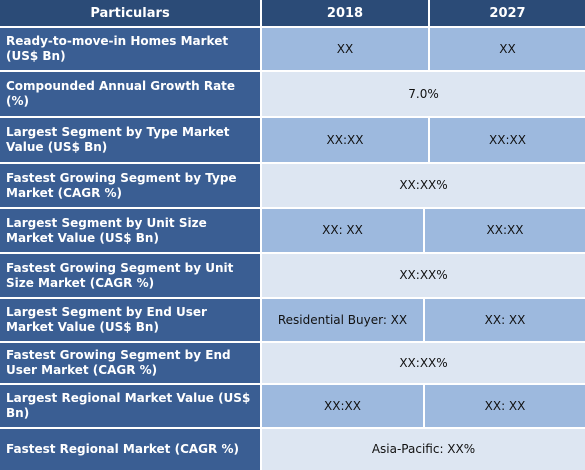 Image resolution: width=585 pixels, height=470 pixels. Describe the element at coordinates (345, 13) in the screenshot. I see `header-2018: 2018` at that location.